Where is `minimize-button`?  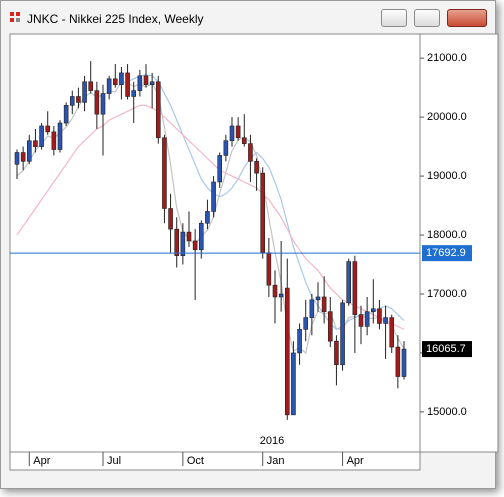 minimize-button is located at coordinates (394, 18).